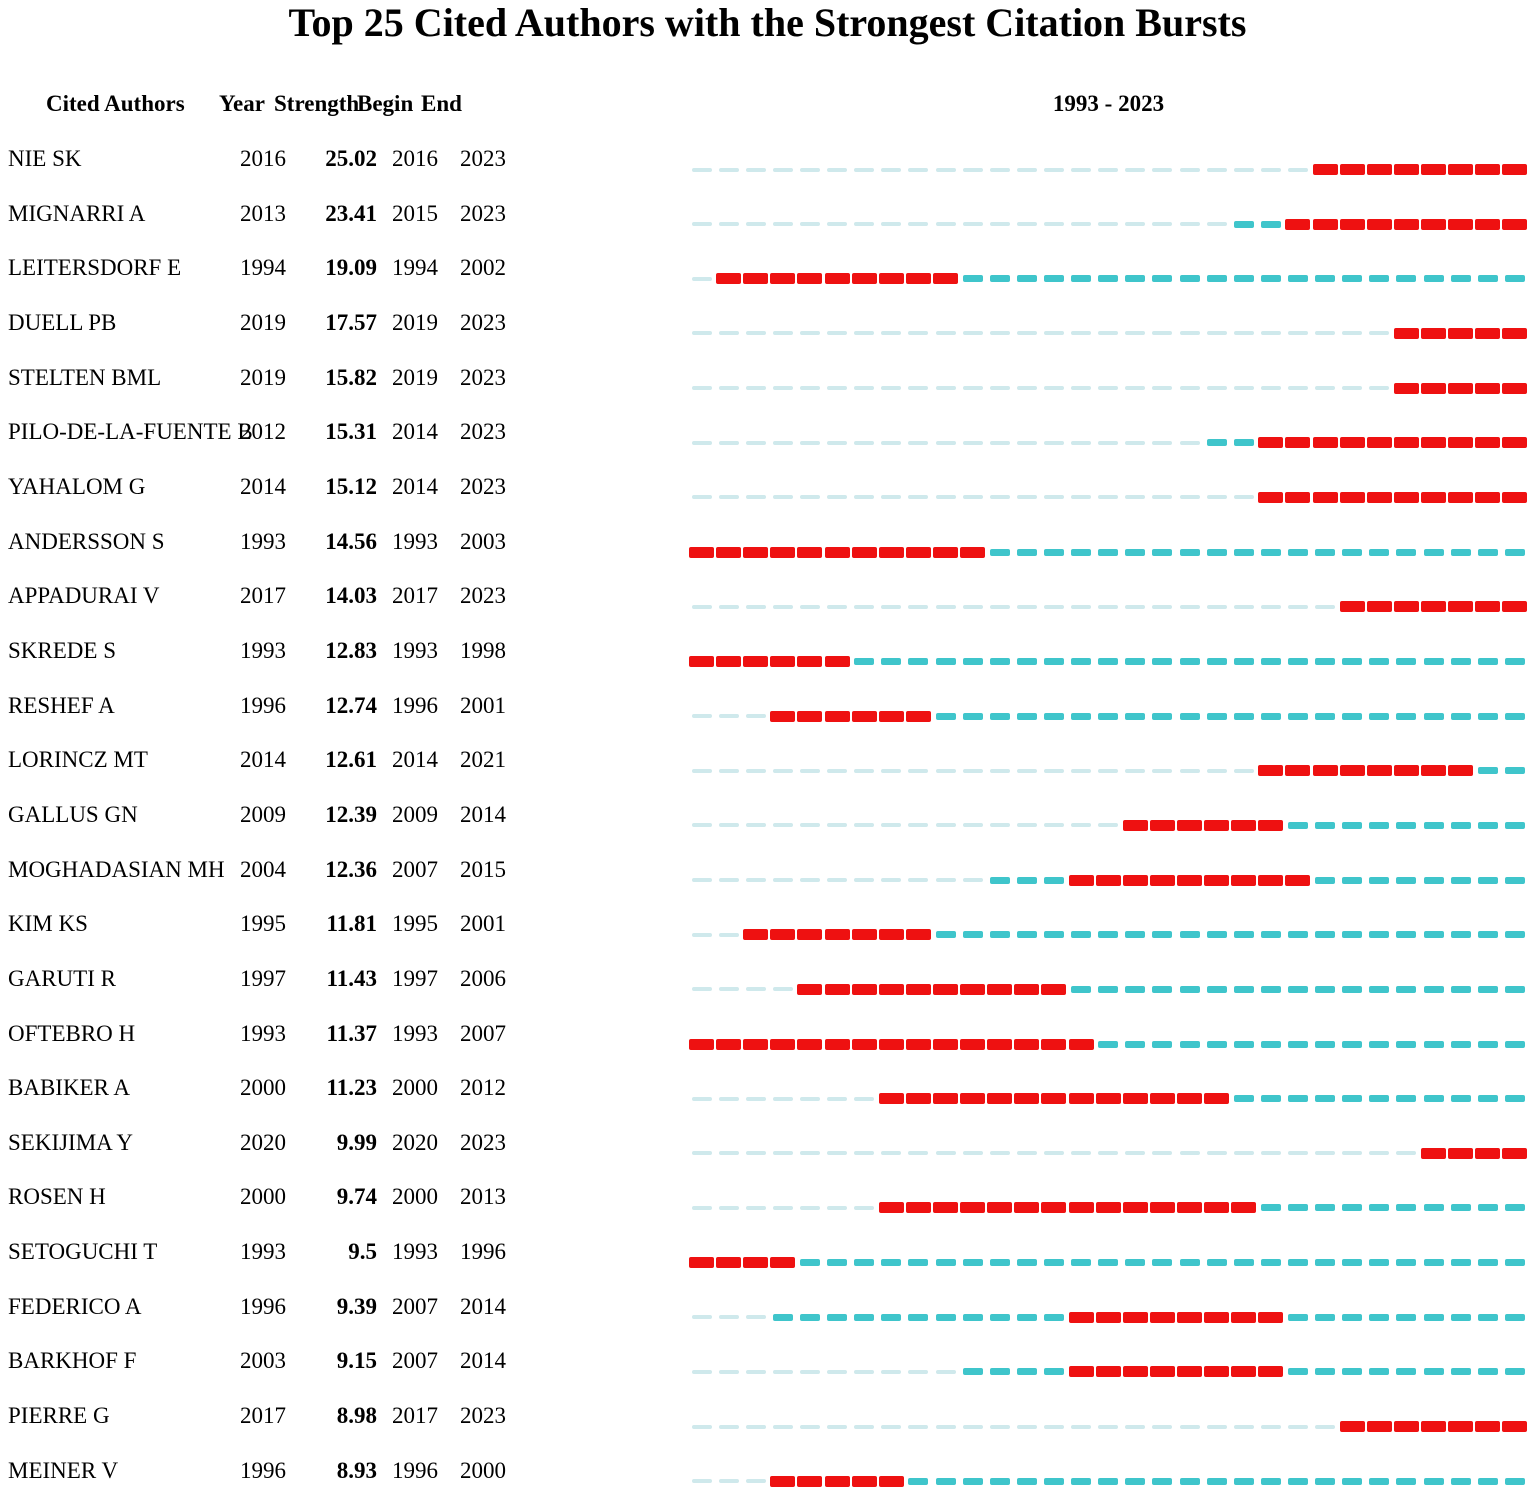  Describe the element at coordinates (1297, 1371) in the screenshot. I see `year-segment-2015` at that location.